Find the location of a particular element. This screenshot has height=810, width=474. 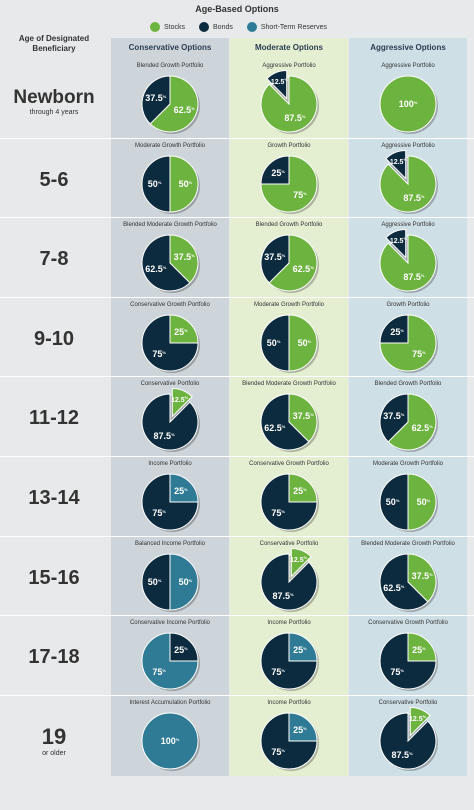

legend-swatch-stocks is located at coordinates (155, 27).